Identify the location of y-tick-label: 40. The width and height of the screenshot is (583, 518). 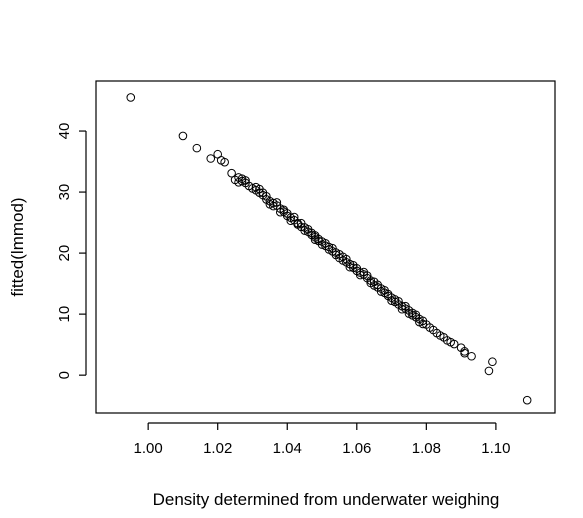
(64, 131).